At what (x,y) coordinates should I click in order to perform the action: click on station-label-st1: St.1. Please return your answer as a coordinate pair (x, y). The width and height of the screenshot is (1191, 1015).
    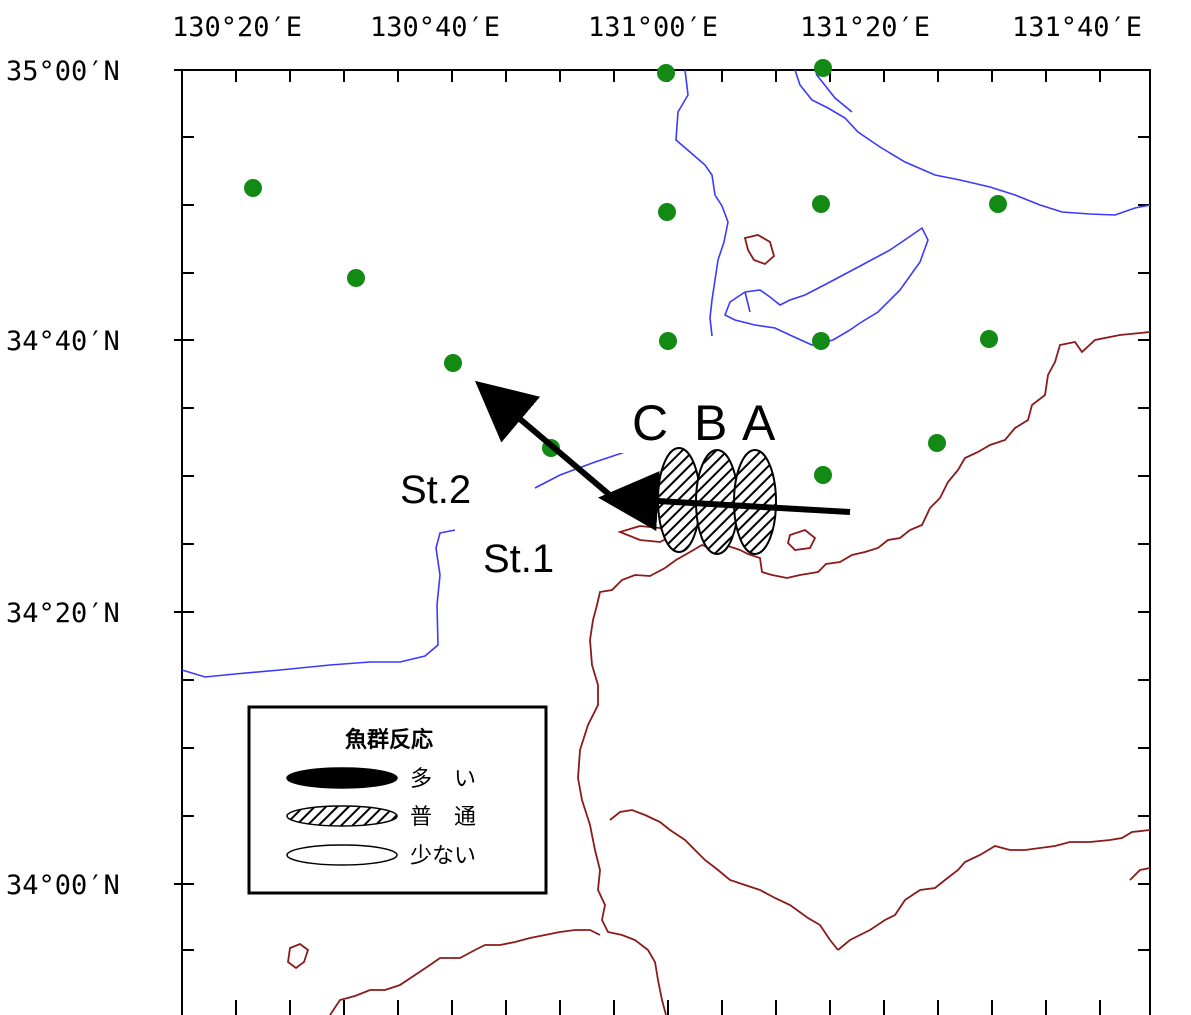
    Looking at the image, I should click on (518, 559).